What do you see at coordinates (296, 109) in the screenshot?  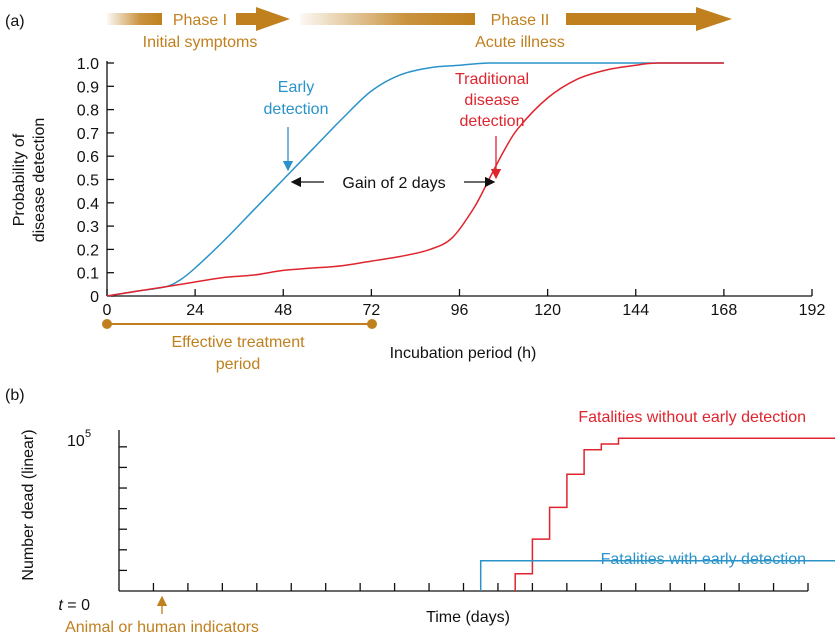 I see `early-detection-label-line-2: detection` at bounding box center [296, 109].